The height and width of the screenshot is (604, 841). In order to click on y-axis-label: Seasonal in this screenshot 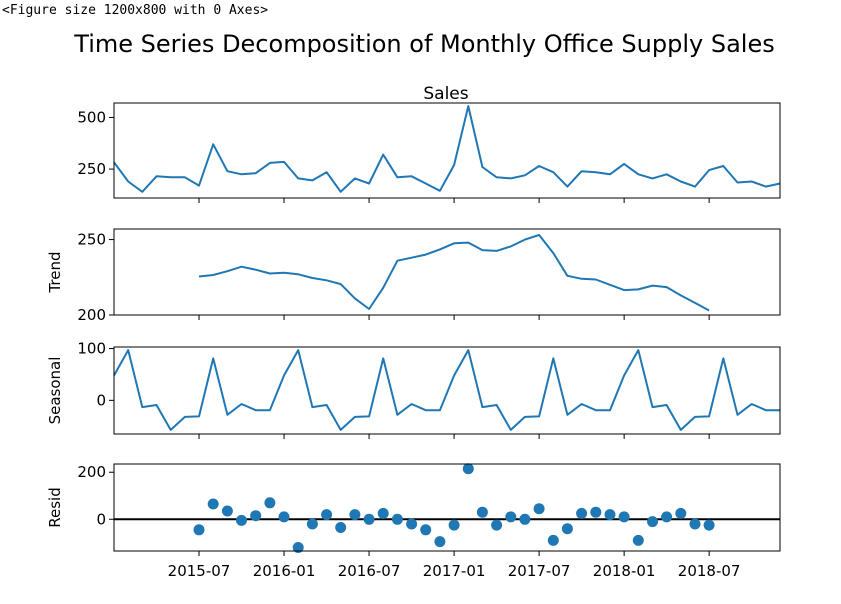, I will do `click(55, 391)`.